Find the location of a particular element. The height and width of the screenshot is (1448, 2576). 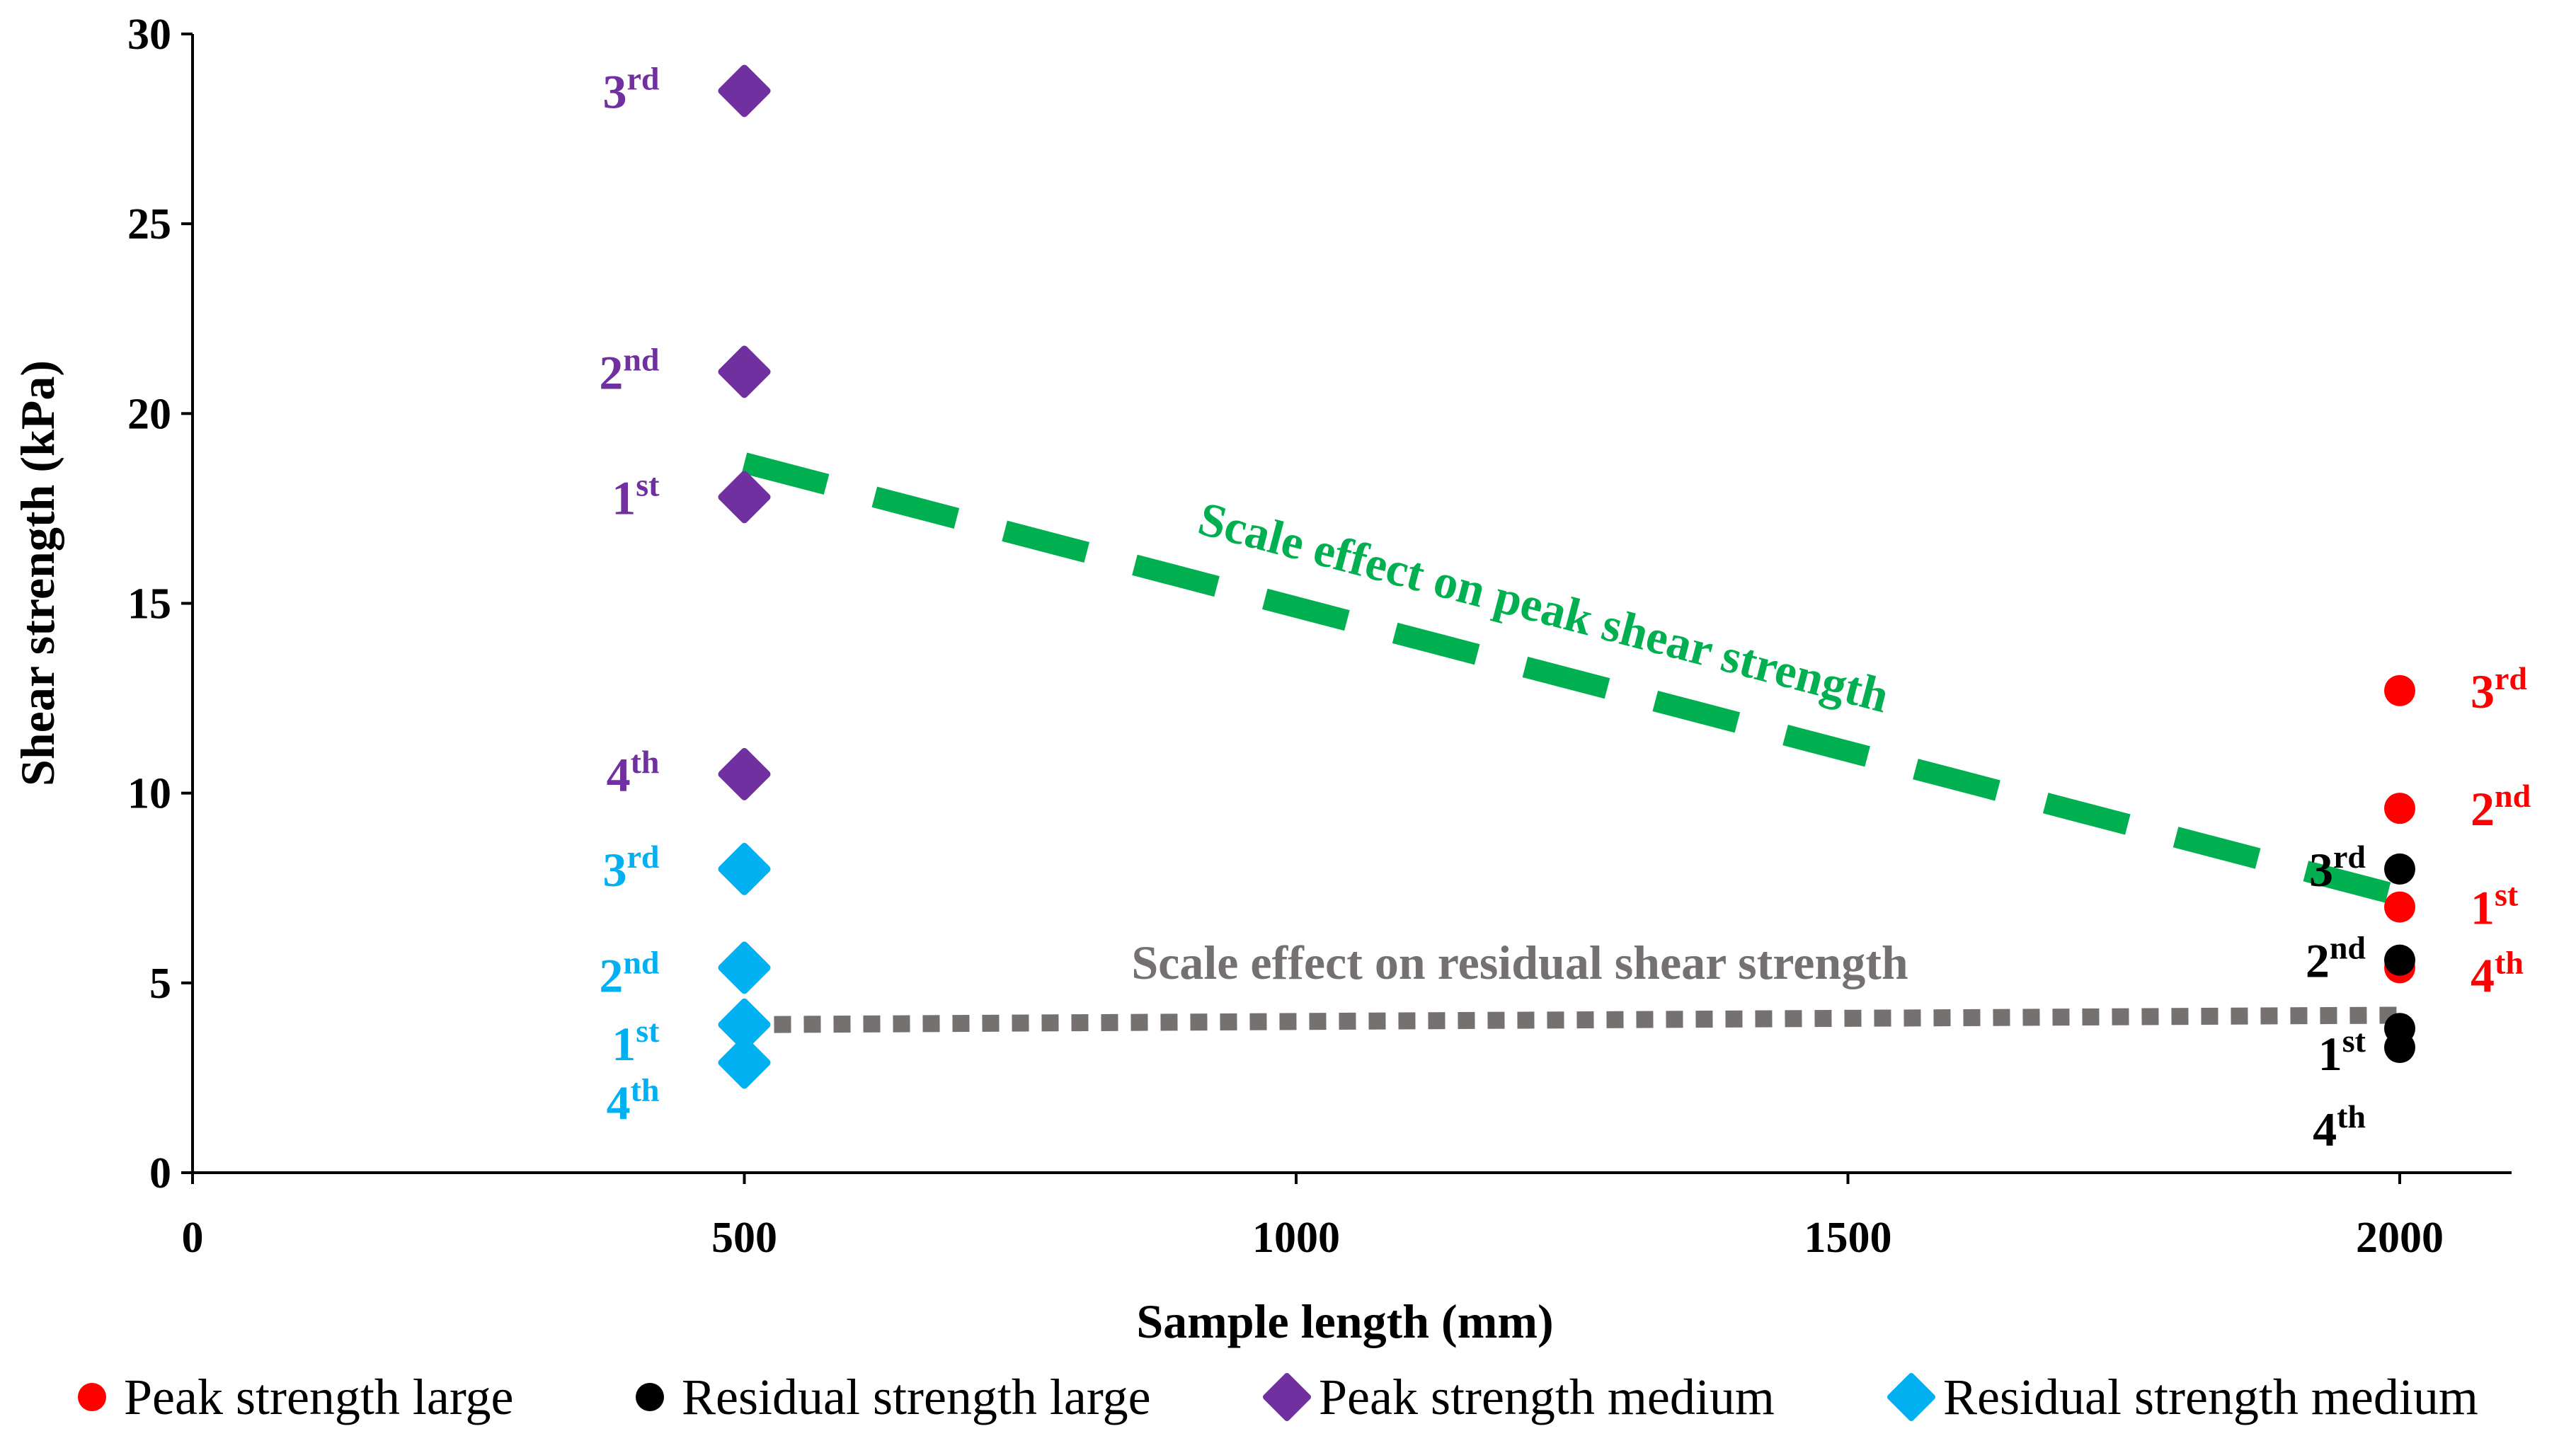

peak-medium-point-3rd is located at coordinates (744, 91).